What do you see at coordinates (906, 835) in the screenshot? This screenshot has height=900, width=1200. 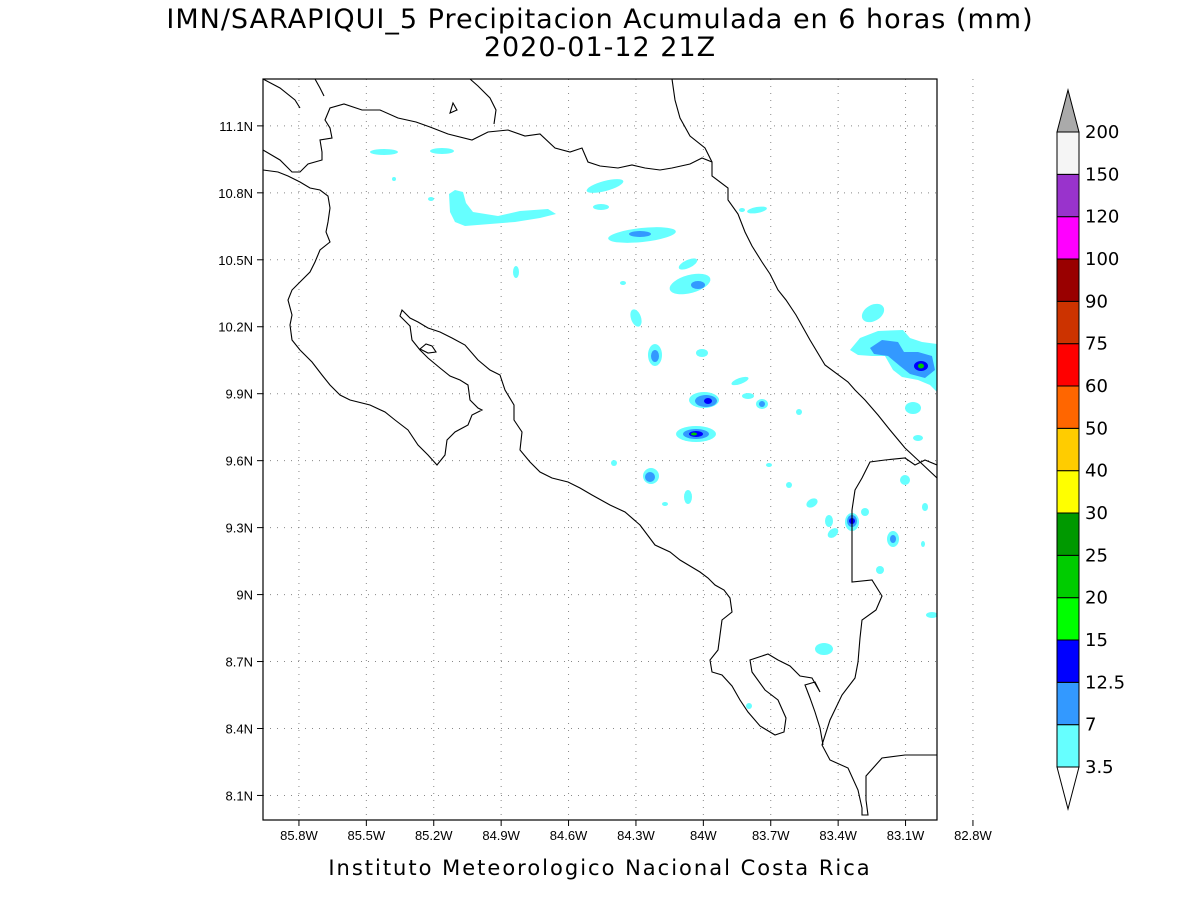 I see `lon-tick-label: 83.1W` at bounding box center [906, 835].